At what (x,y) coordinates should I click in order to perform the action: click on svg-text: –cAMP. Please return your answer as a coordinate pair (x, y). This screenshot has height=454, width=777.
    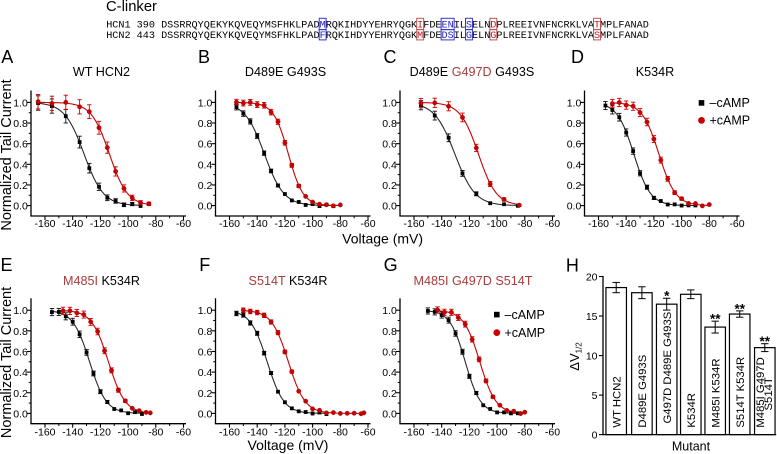
    Looking at the image, I should click on (730, 103).